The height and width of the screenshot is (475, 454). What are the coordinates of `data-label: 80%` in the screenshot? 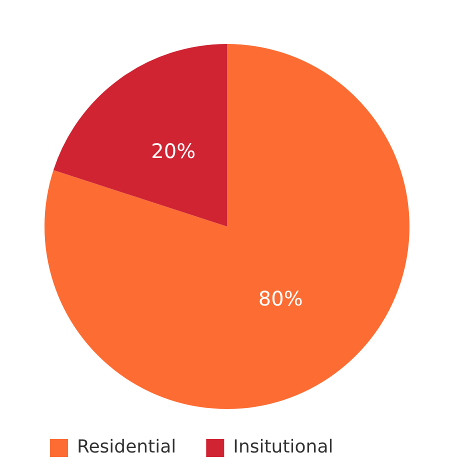 It's located at (280, 298).